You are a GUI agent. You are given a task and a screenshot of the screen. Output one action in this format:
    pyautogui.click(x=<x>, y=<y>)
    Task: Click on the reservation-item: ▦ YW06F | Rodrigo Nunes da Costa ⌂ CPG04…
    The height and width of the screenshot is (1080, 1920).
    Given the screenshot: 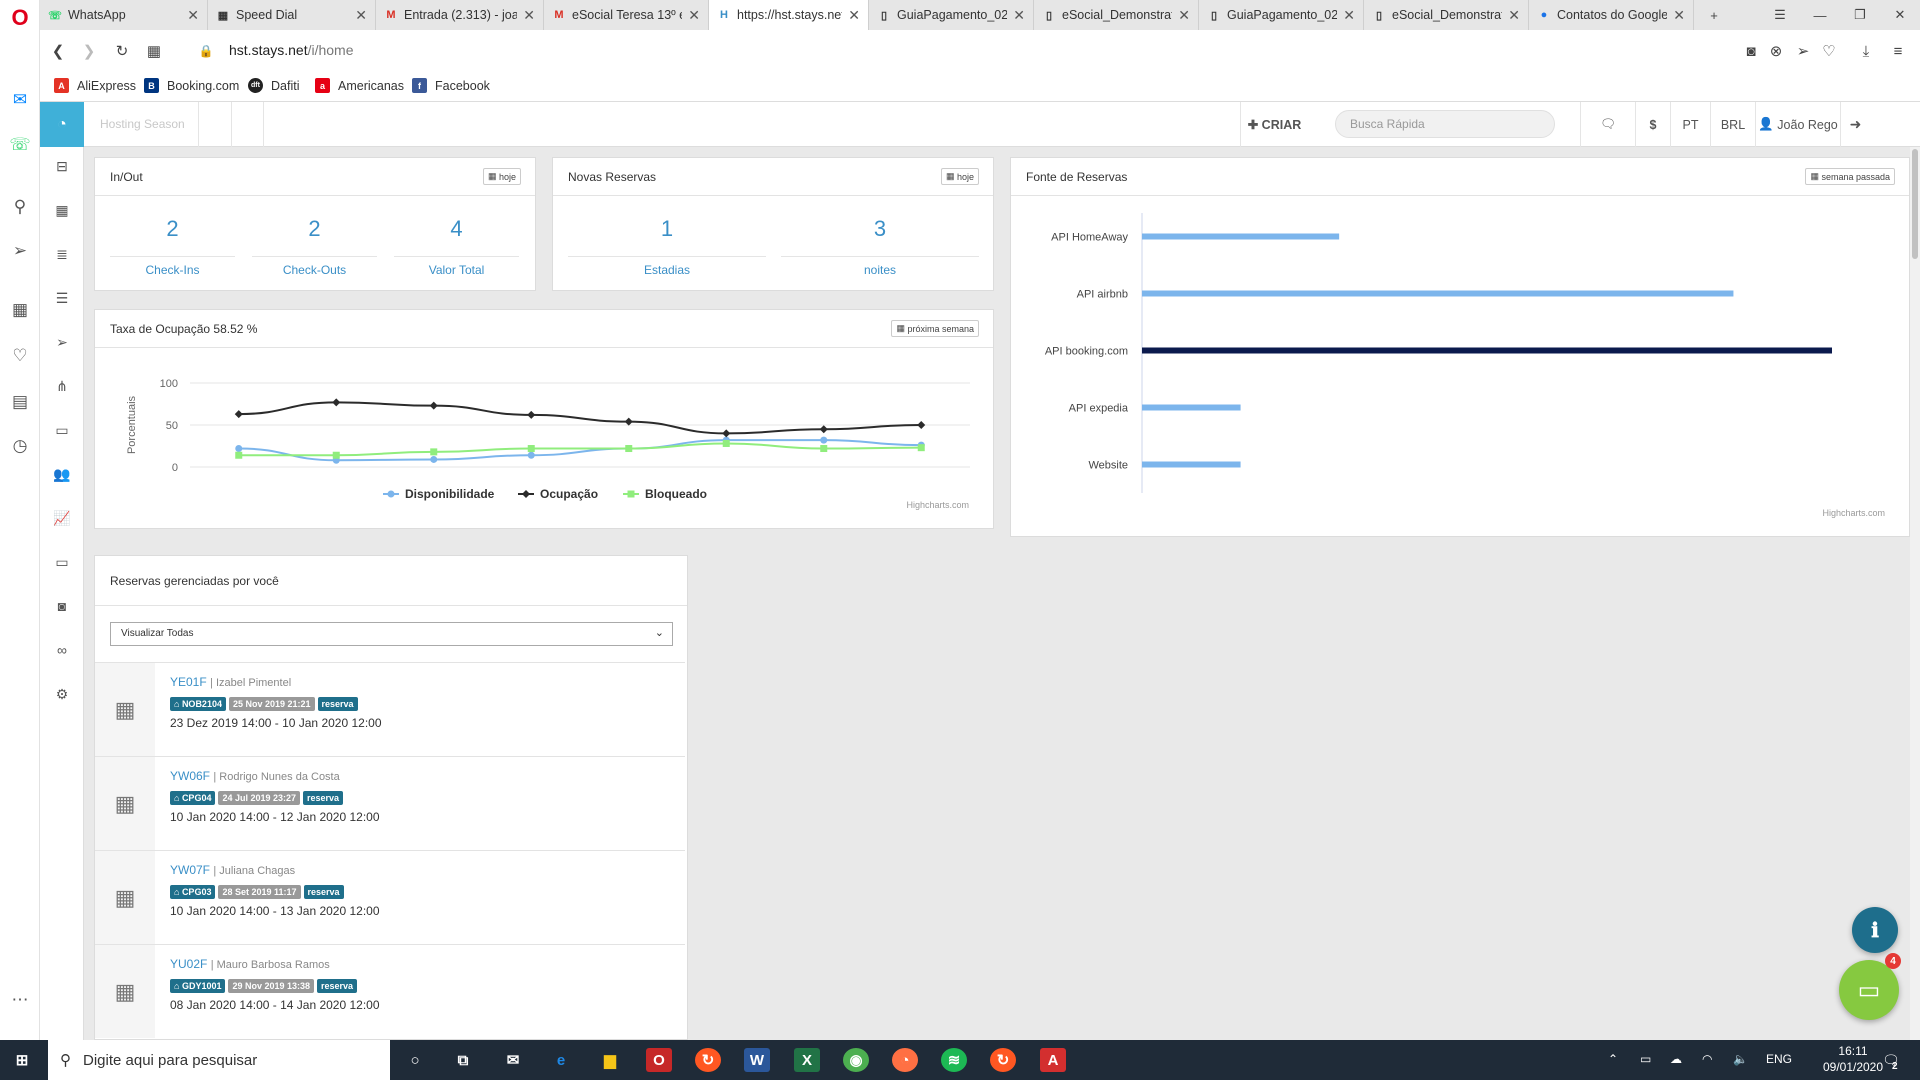 What is the action you would take?
    pyautogui.click(x=390, y=803)
    